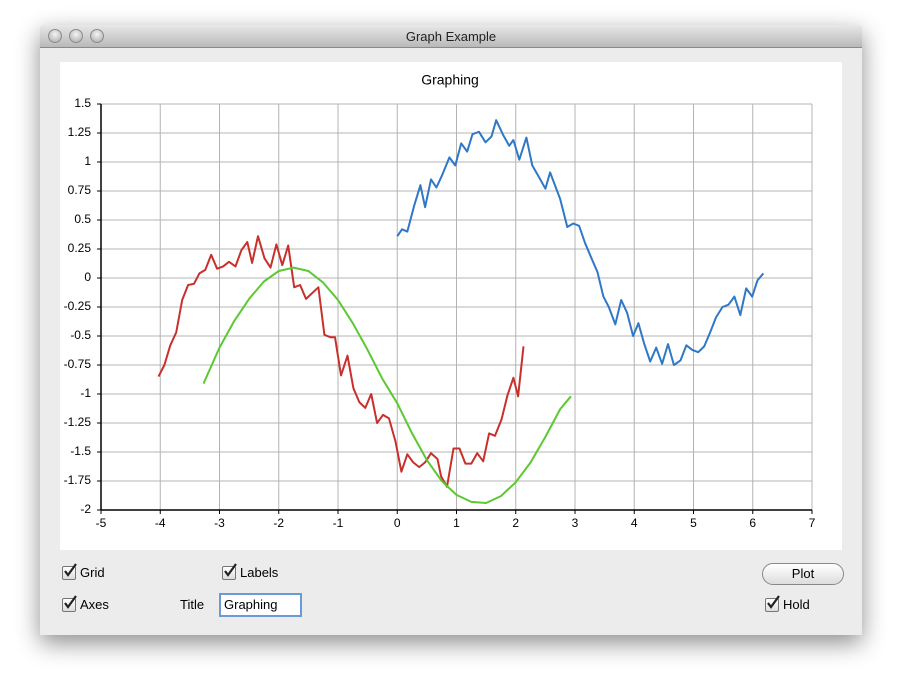 The image size is (902, 690). What do you see at coordinates (693, 523) in the screenshot?
I see `x-tick-label: 5` at bounding box center [693, 523].